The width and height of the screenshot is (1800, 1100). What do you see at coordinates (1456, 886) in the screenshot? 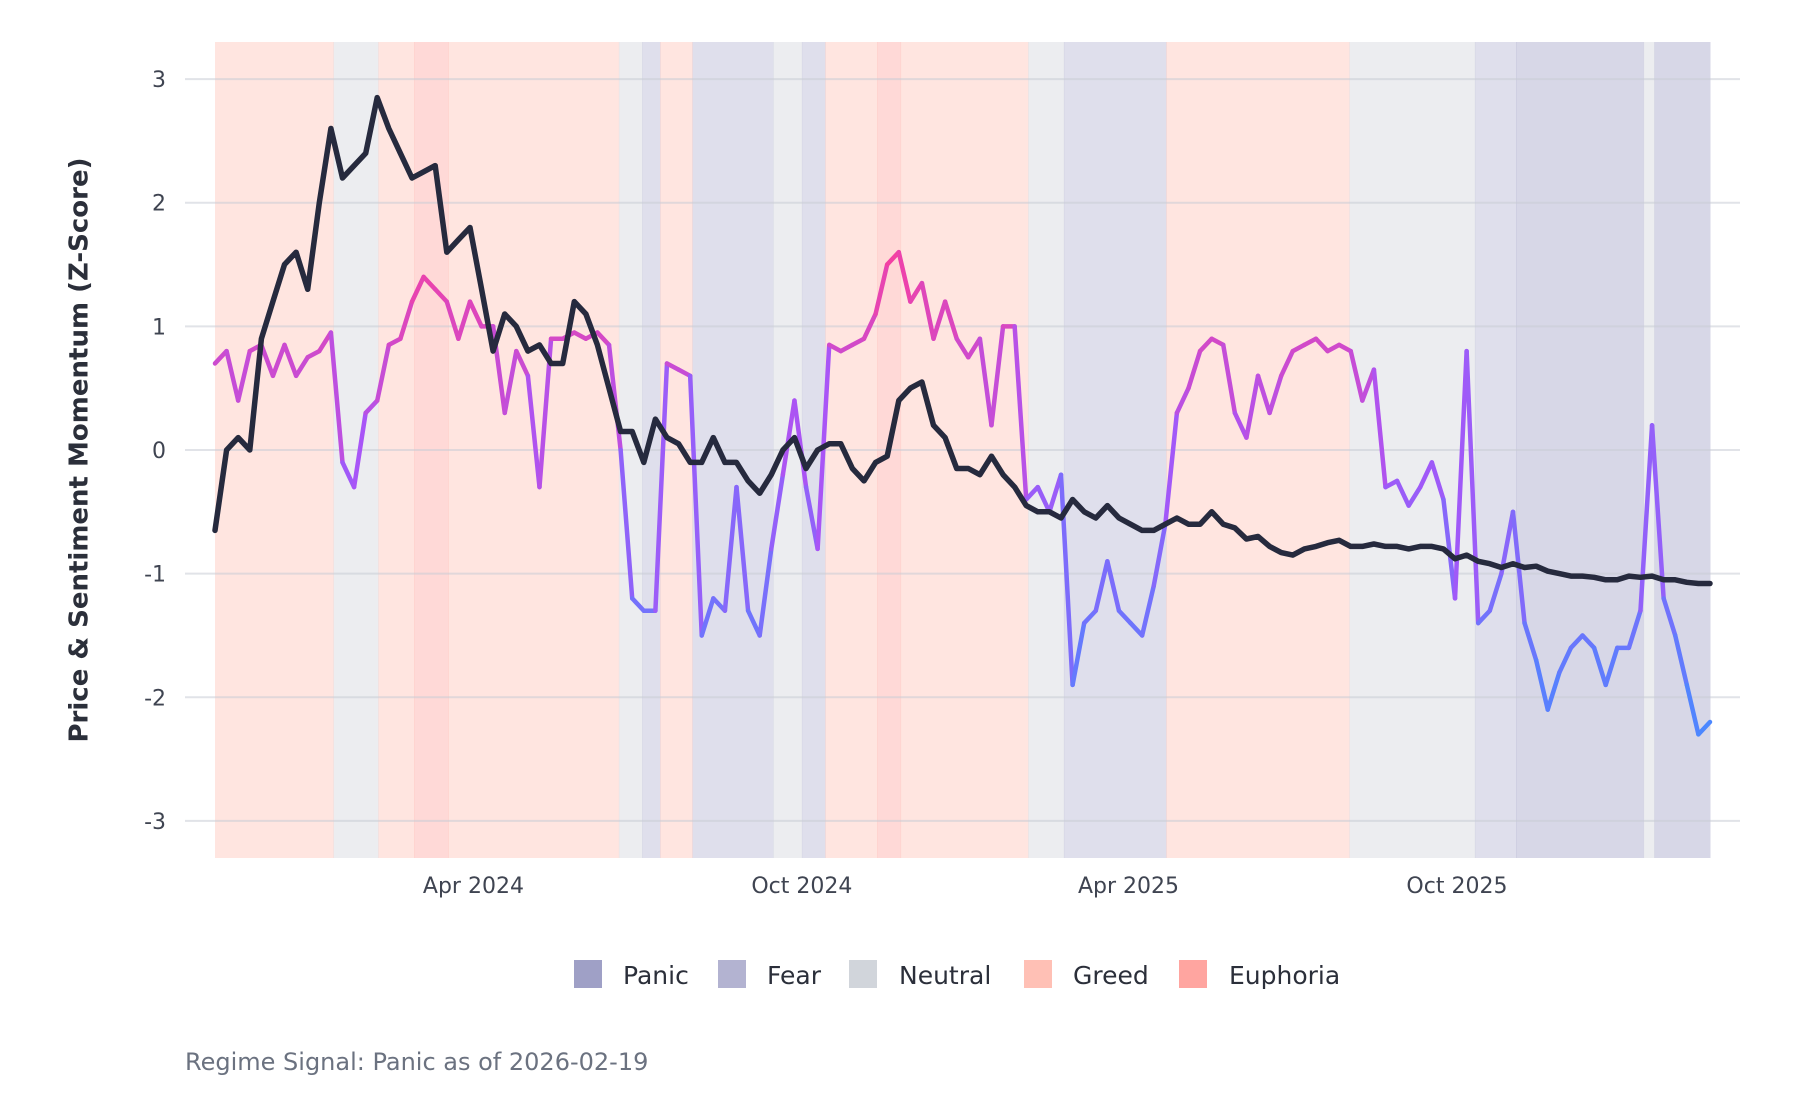
I see `x-tick-label: Oct 2025` at bounding box center [1456, 886].